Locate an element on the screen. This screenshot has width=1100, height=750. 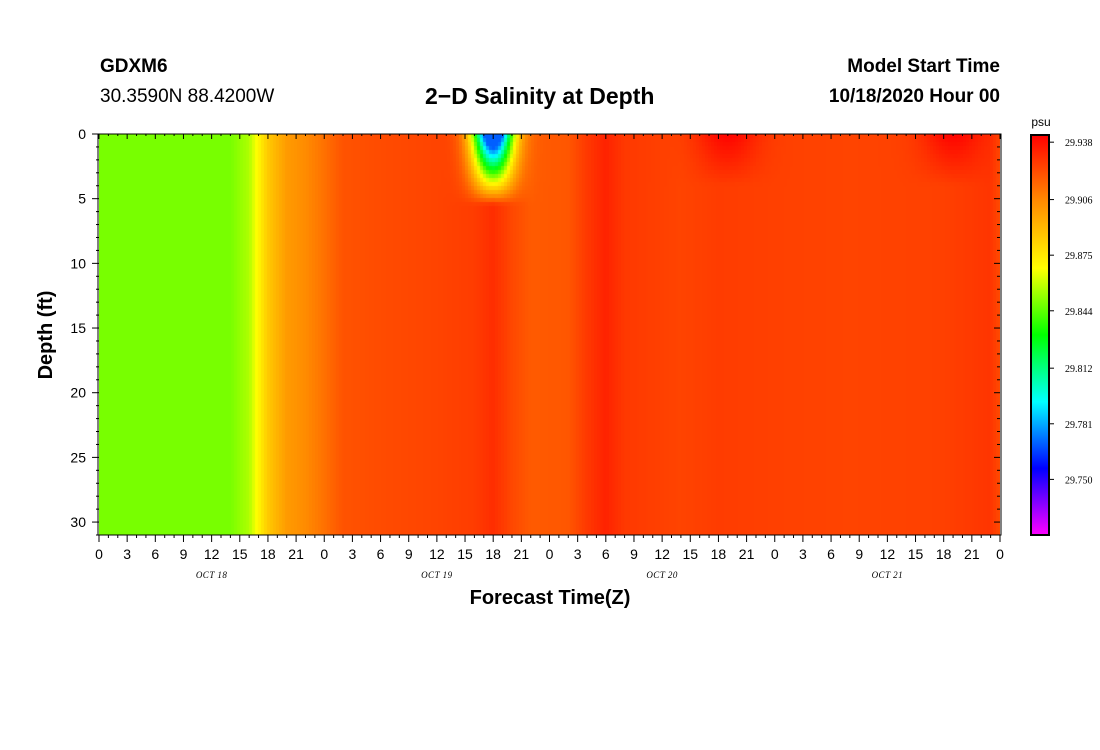
colorbar-label: 29.844 is located at coordinates (1079, 312).